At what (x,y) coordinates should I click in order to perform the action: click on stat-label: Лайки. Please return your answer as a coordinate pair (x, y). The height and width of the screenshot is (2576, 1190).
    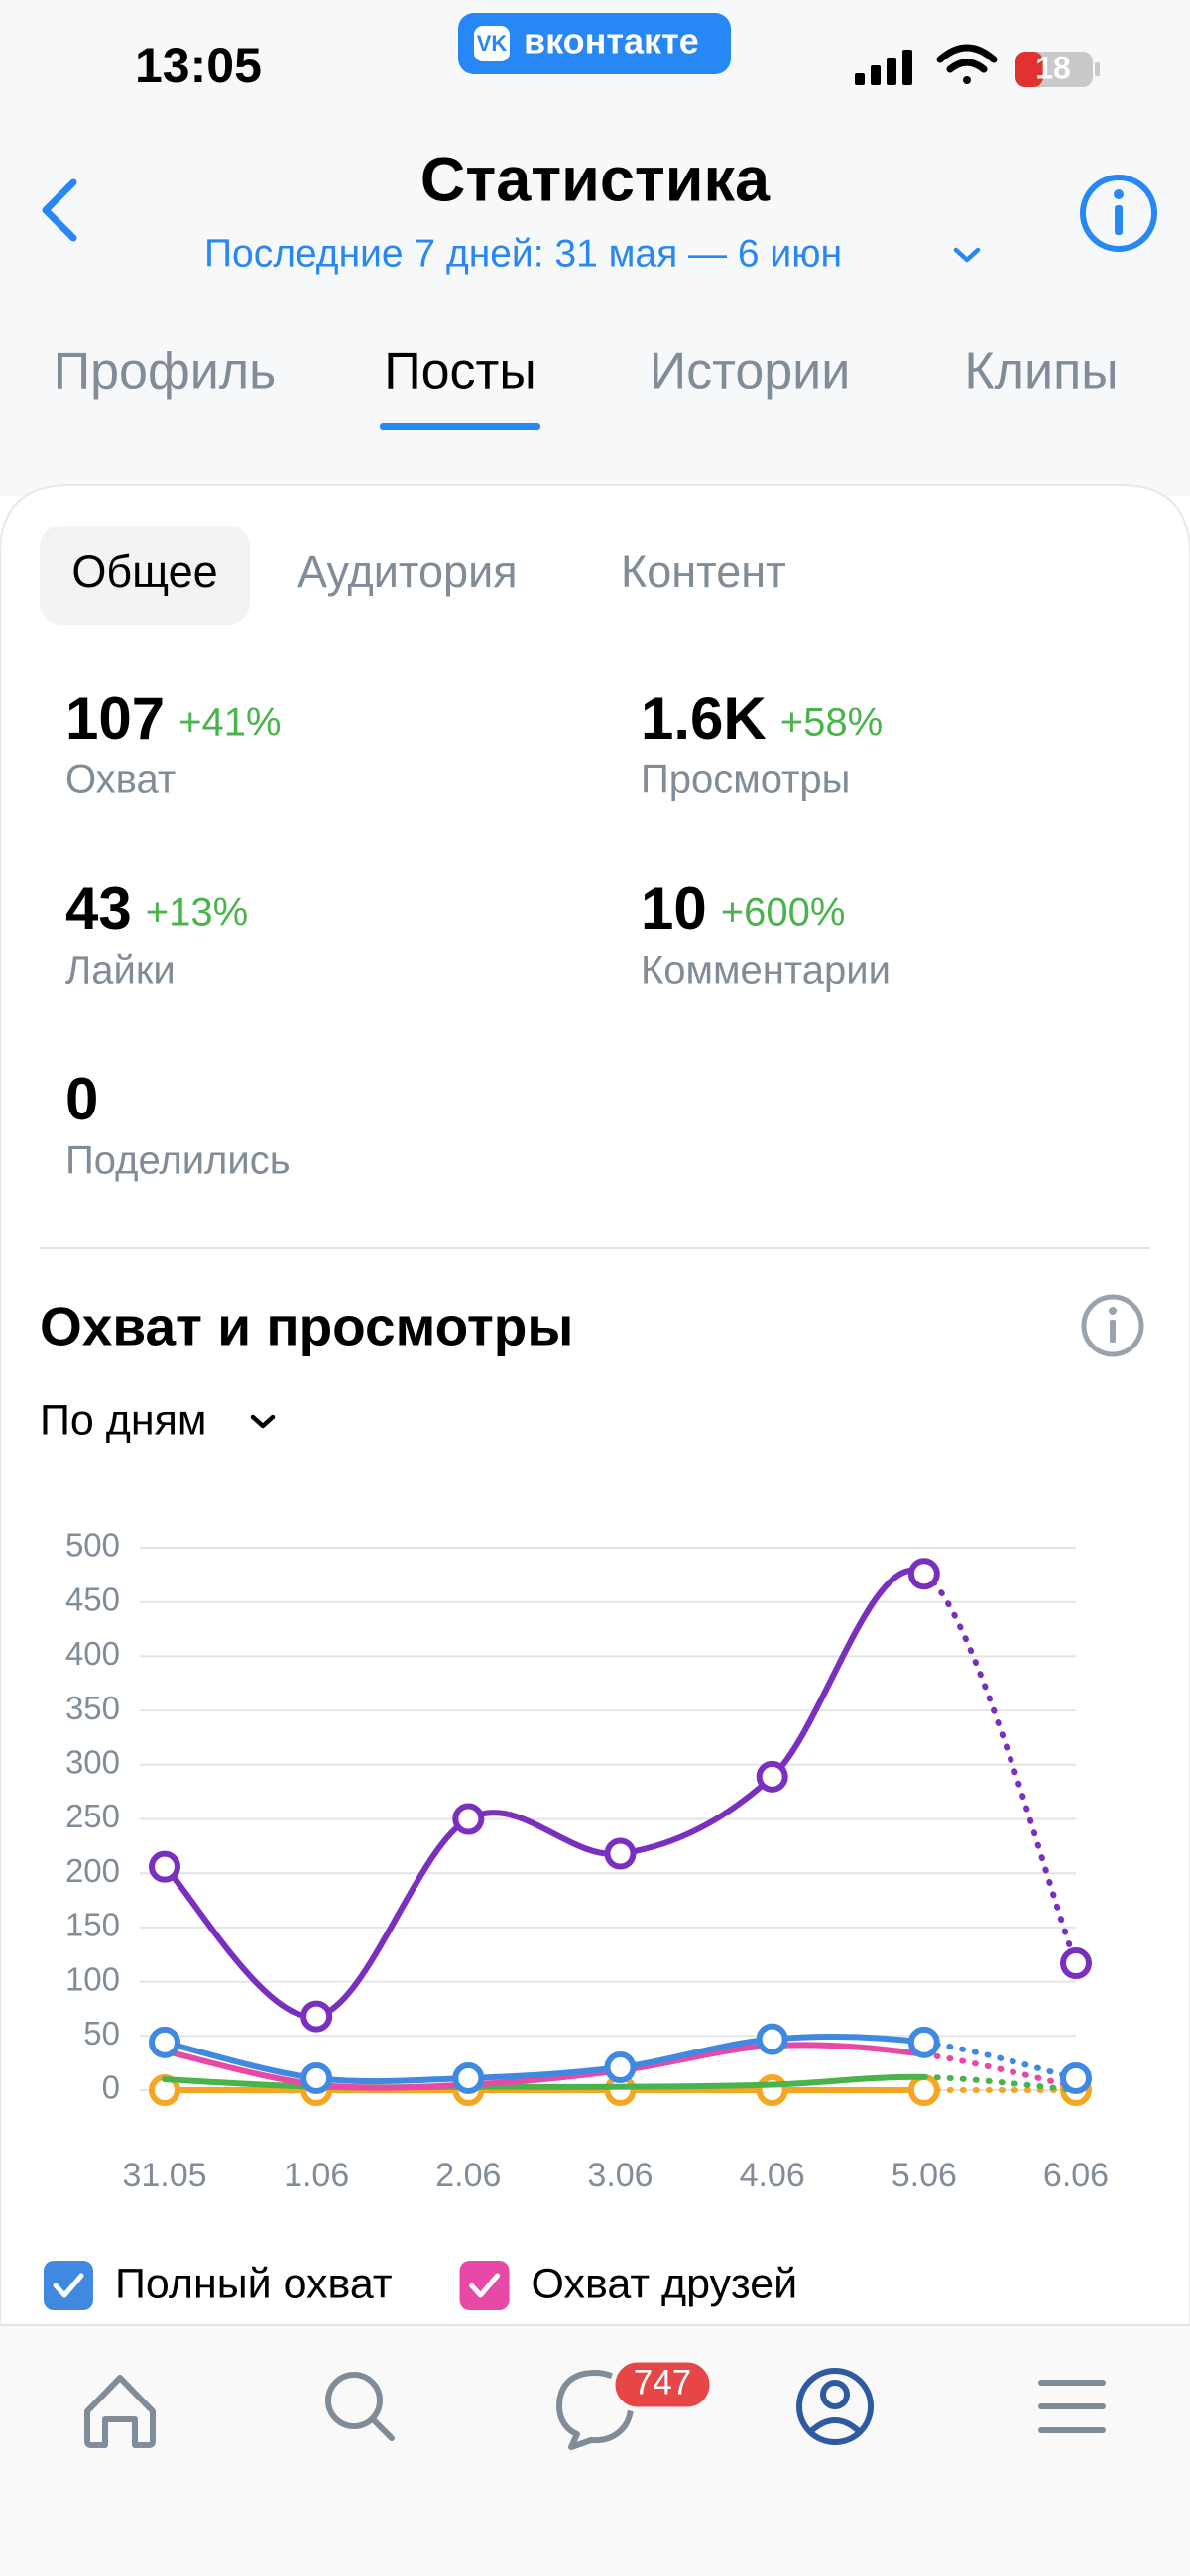
    Looking at the image, I should click on (120, 971).